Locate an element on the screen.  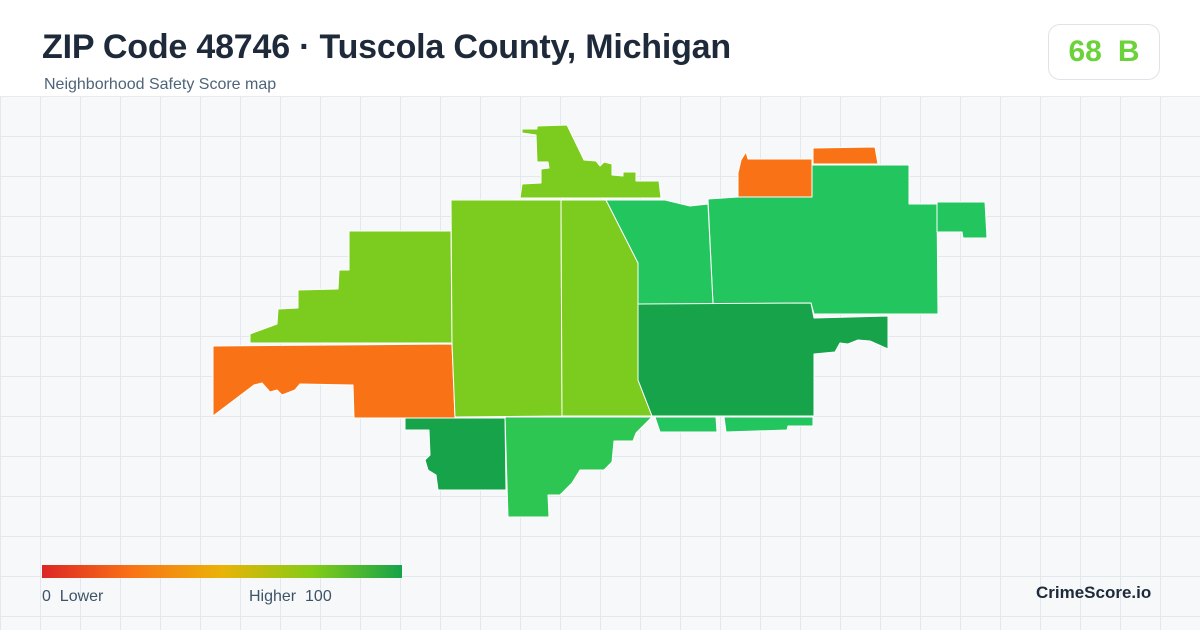
score-value: 68 is located at coordinates (1085, 51).